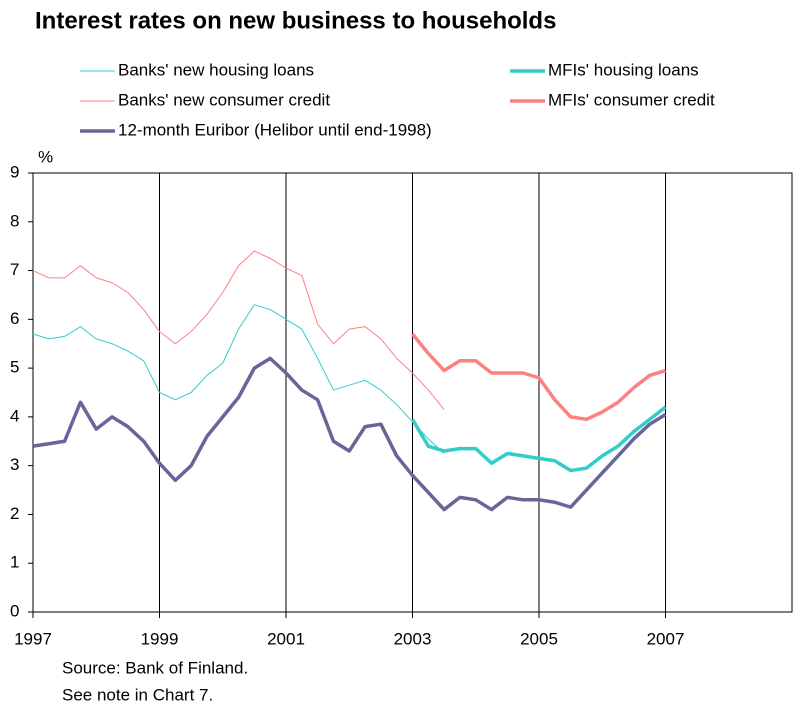  Describe the element at coordinates (14, 415) in the screenshot. I see `y-tick-label: 4` at that location.